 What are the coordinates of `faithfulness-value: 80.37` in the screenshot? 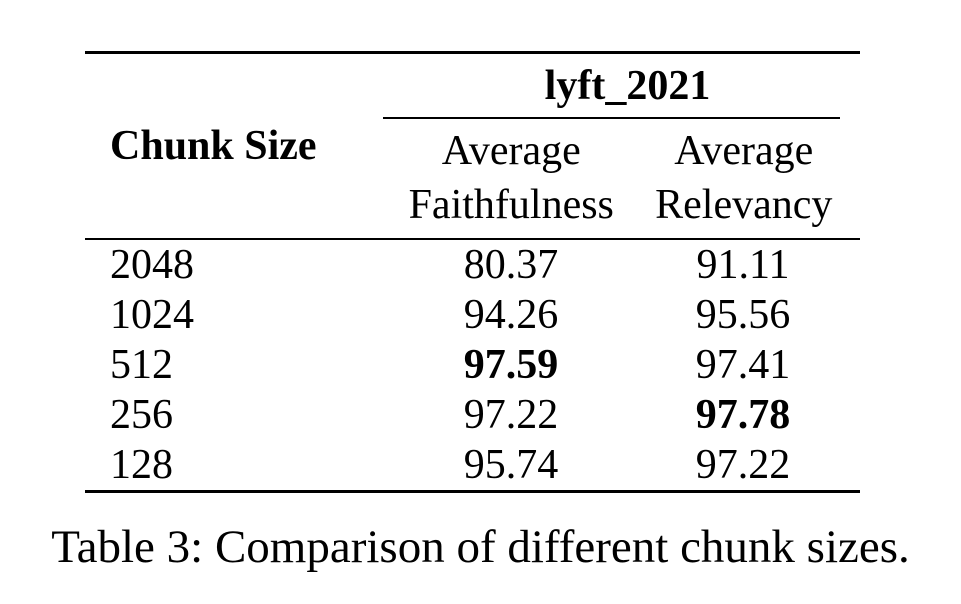 It's located at (511, 265).